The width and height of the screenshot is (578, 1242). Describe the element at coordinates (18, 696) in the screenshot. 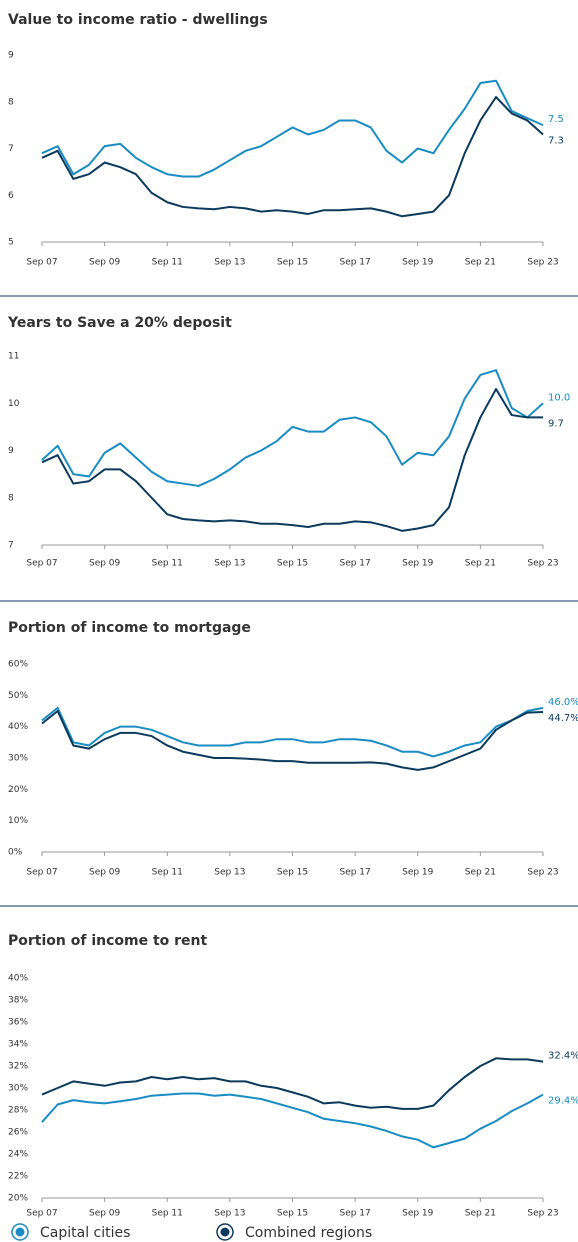

I see `y-tick-label: 50%` at that location.